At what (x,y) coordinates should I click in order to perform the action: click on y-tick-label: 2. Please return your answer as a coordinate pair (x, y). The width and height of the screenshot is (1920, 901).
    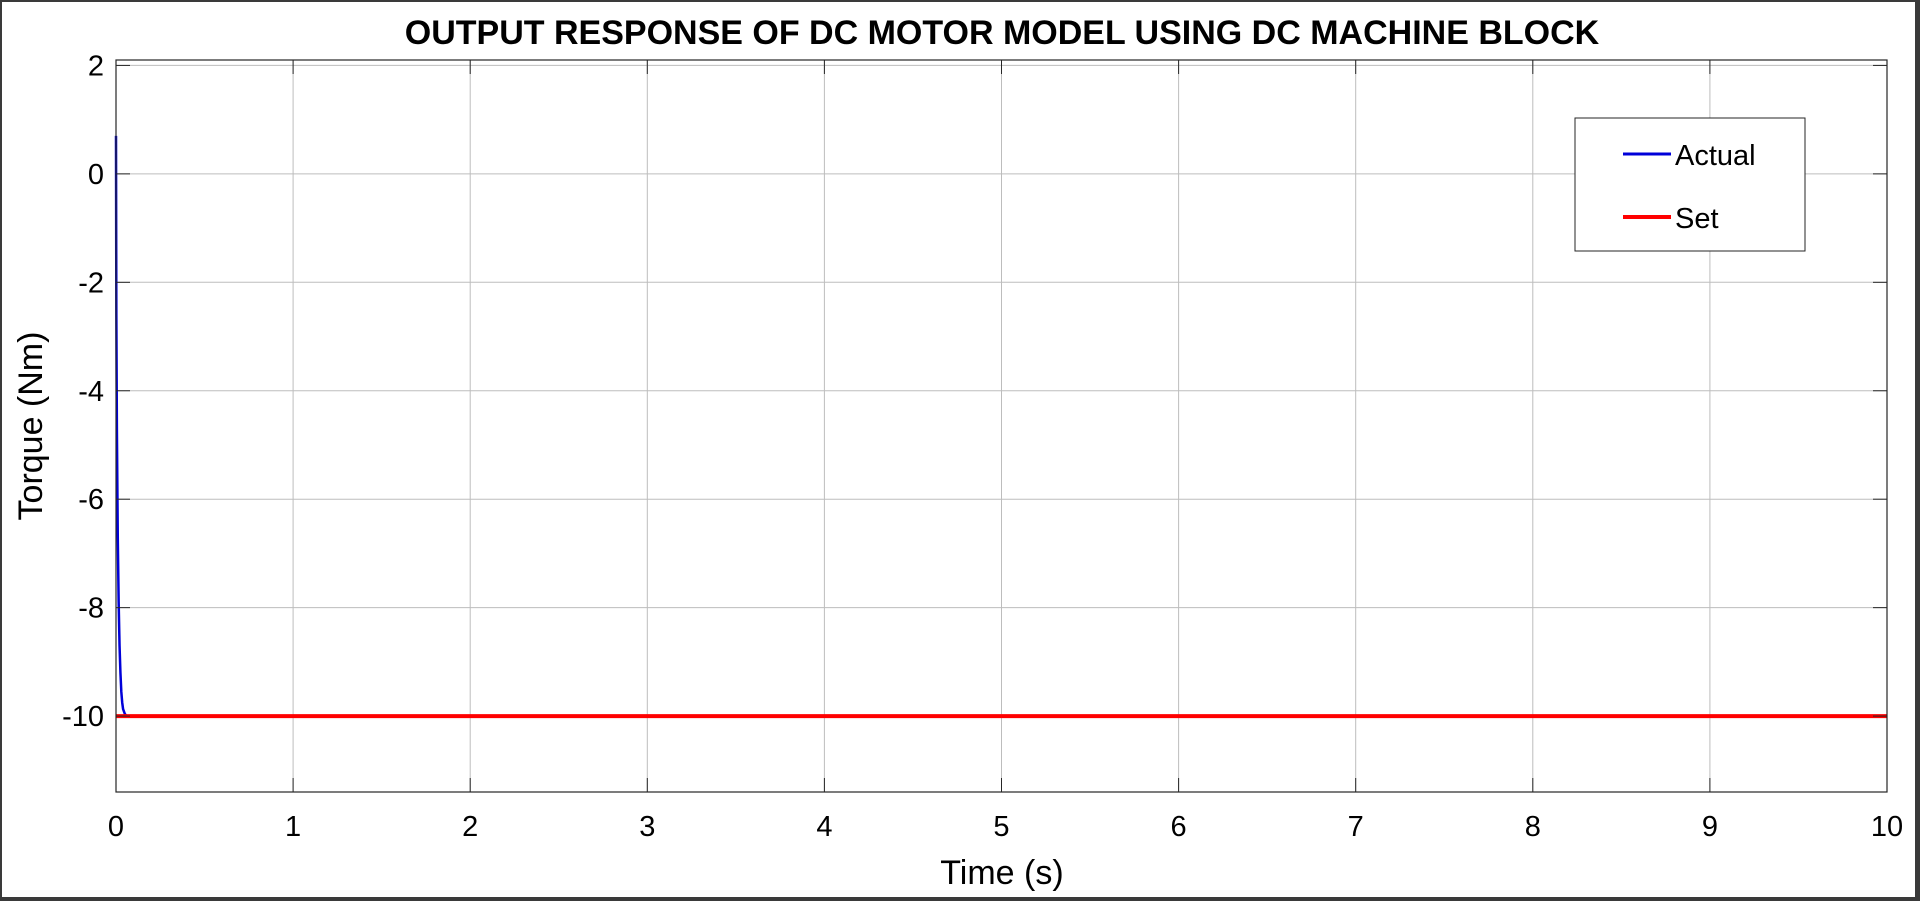
    Looking at the image, I should click on (96, 66).